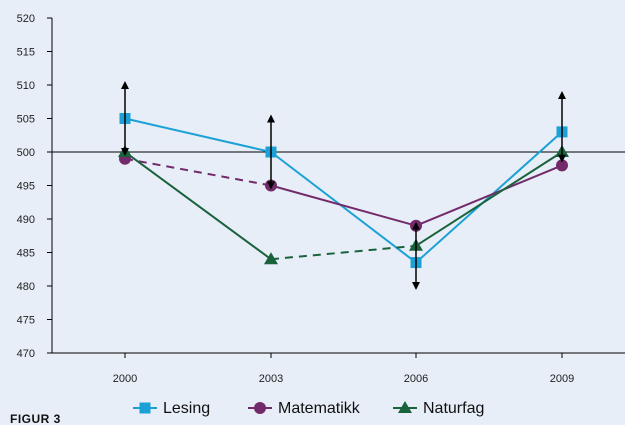  What do you see at coordinates (562, 379) in the screenshot?
I see `x-tick-label: 2009` at bounding box center [562, 379].